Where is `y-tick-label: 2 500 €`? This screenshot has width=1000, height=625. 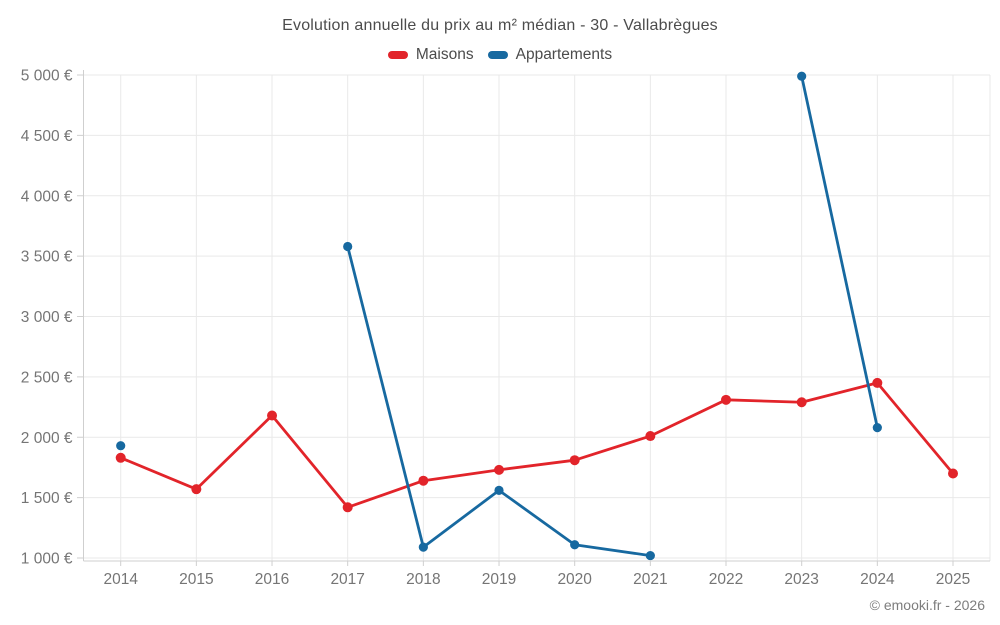 y-tick-label: 2 500 € is located at coordinates (47, 377).